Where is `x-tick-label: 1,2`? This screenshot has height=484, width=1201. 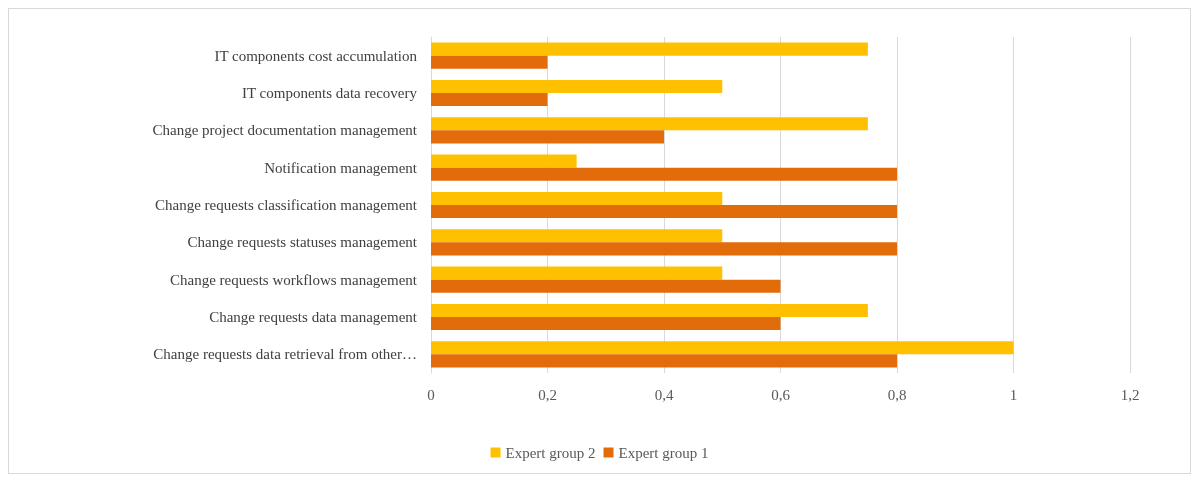
x-tick-label: 1,2 is located at coordinates (1130, 394).